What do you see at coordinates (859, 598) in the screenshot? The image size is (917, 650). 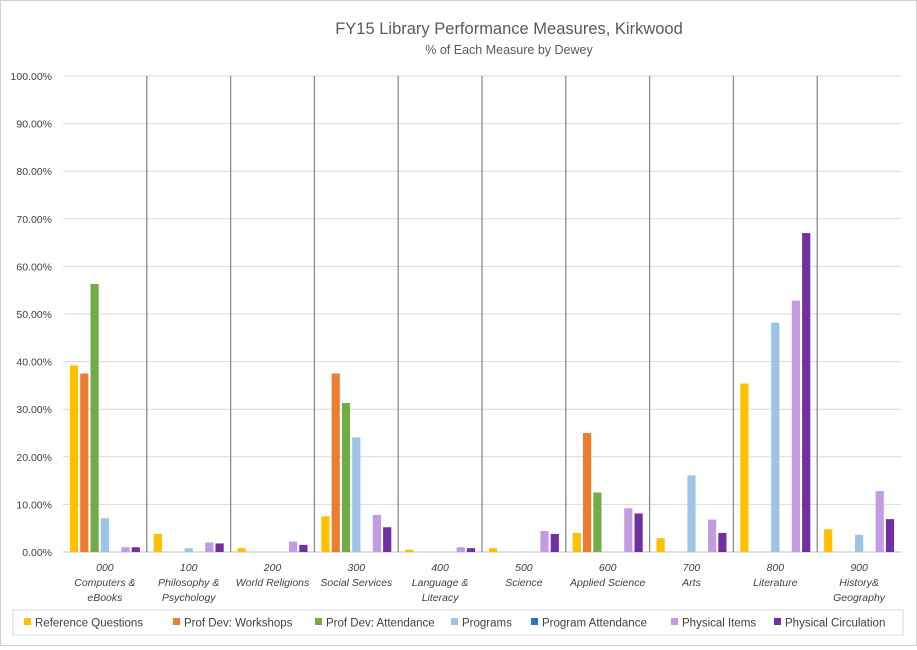 I see `x-tick-label: Geography` at bounding box center [859, 598].